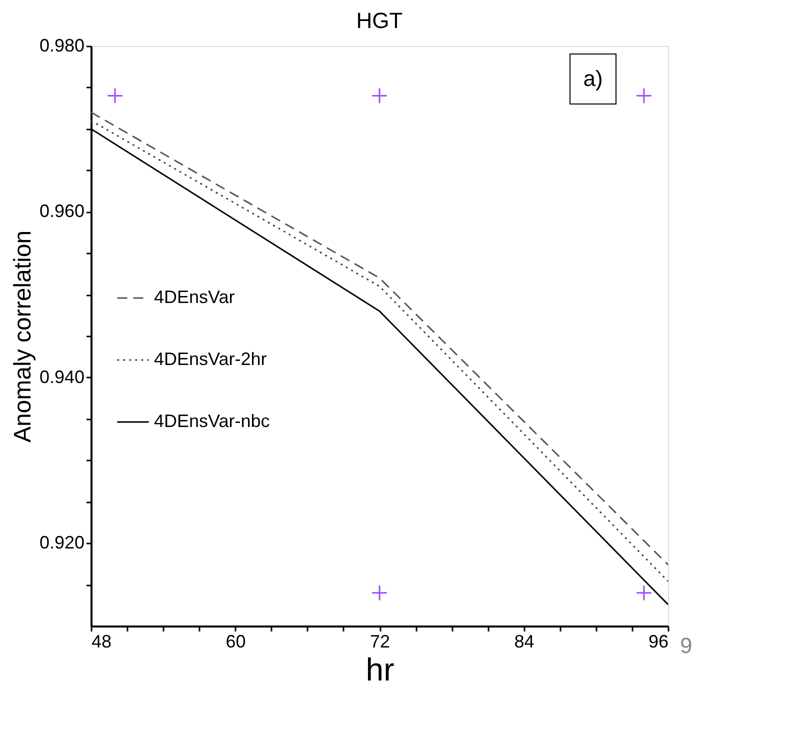 The width and height of the screenshot is (790, 730). What do you see at coordinates (22, 336) in the screenshot?
I see `y-axis-title: Anomaly correlation` at bounding box center [22, 336].